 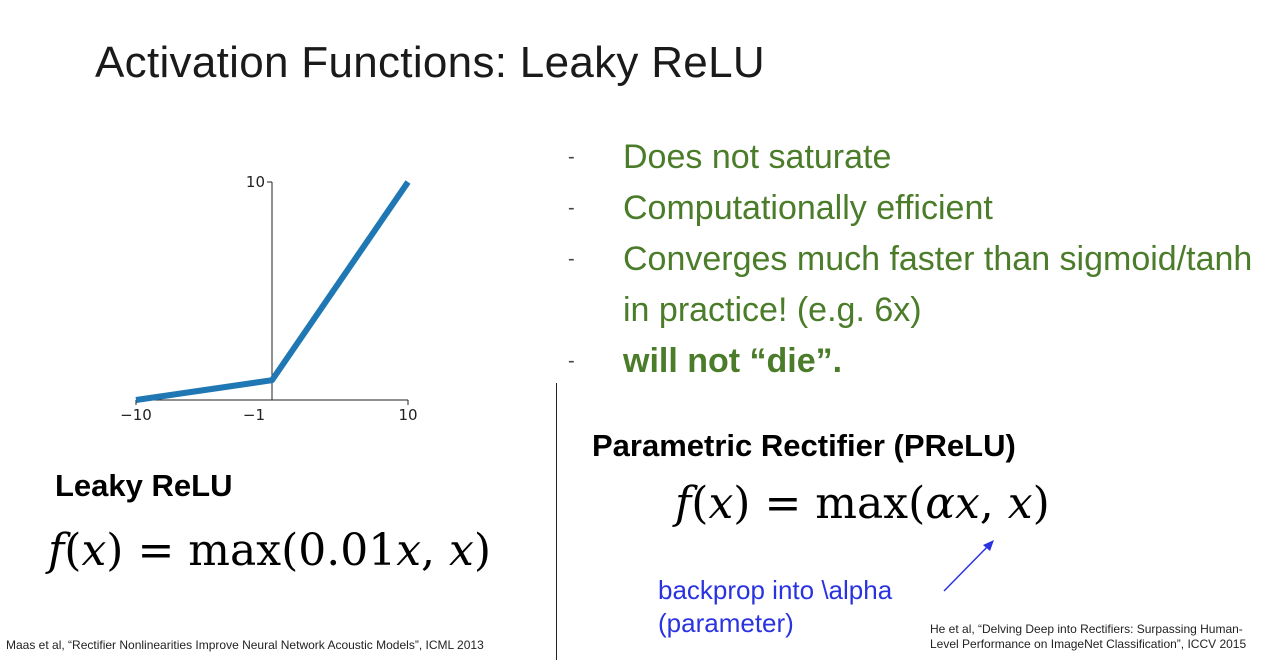 What do you see at coordinates (804, 445) in the screenshot?
I see `prelu-label: Parametric Rectifier (PReLU)` at bounding box center [804, 445].